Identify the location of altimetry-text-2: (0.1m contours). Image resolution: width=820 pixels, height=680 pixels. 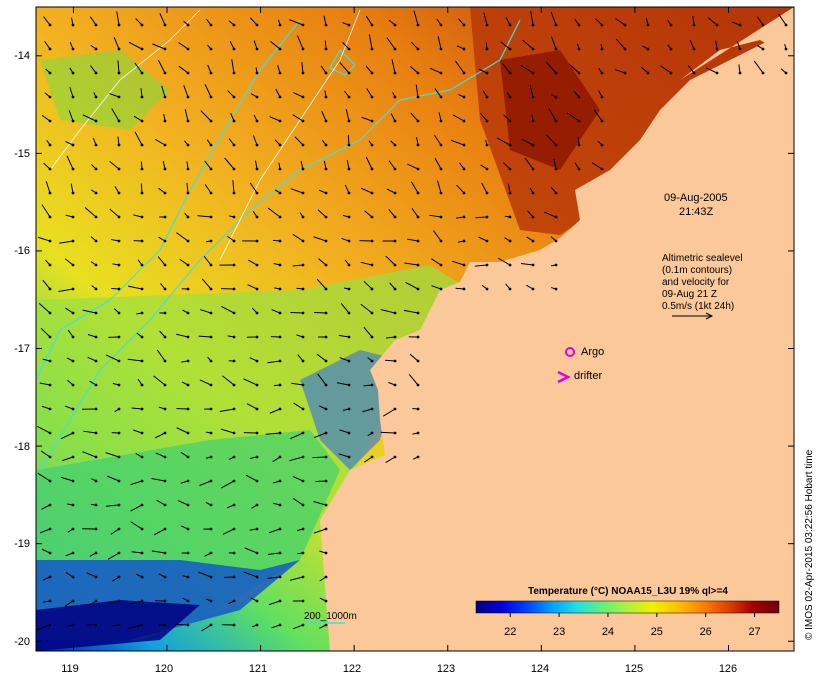
(697, 270).